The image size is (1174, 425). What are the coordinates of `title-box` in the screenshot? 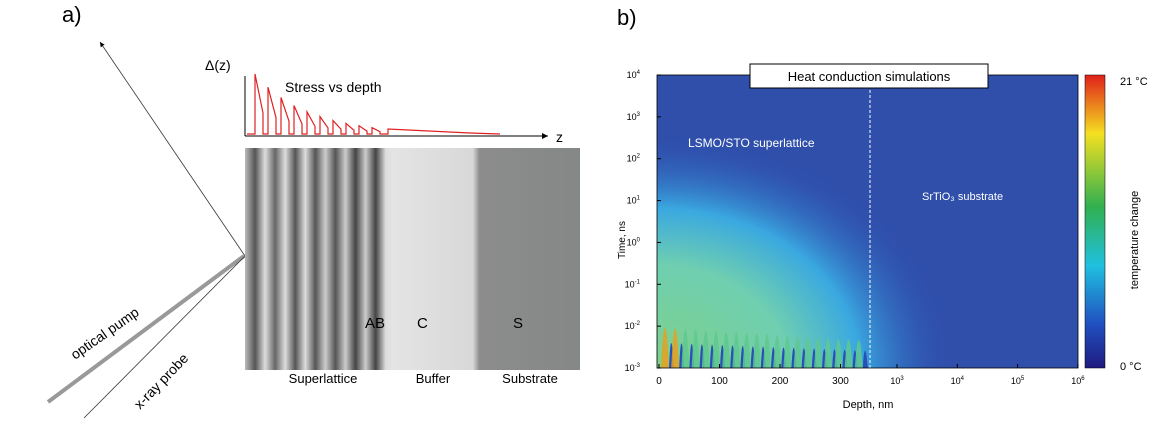 It's located at (869, 76).